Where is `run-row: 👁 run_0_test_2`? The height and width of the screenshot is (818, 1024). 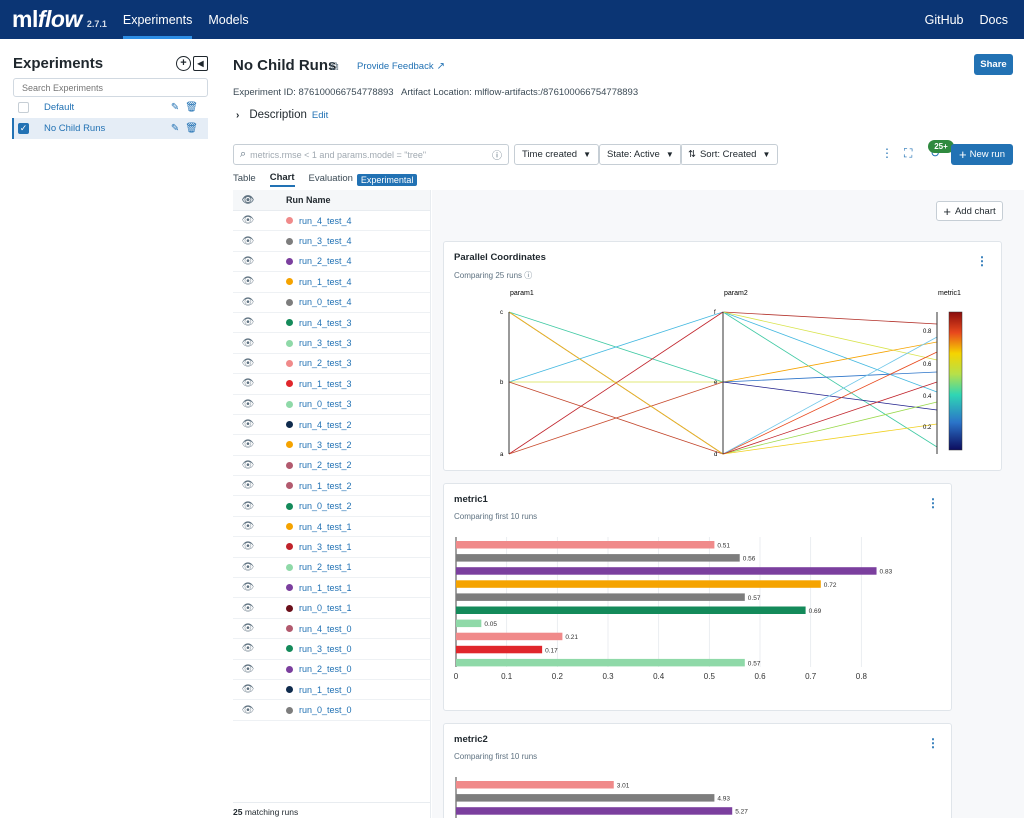 run-row: 👁 run_0_test_2 is located at coordinates (331, 506).